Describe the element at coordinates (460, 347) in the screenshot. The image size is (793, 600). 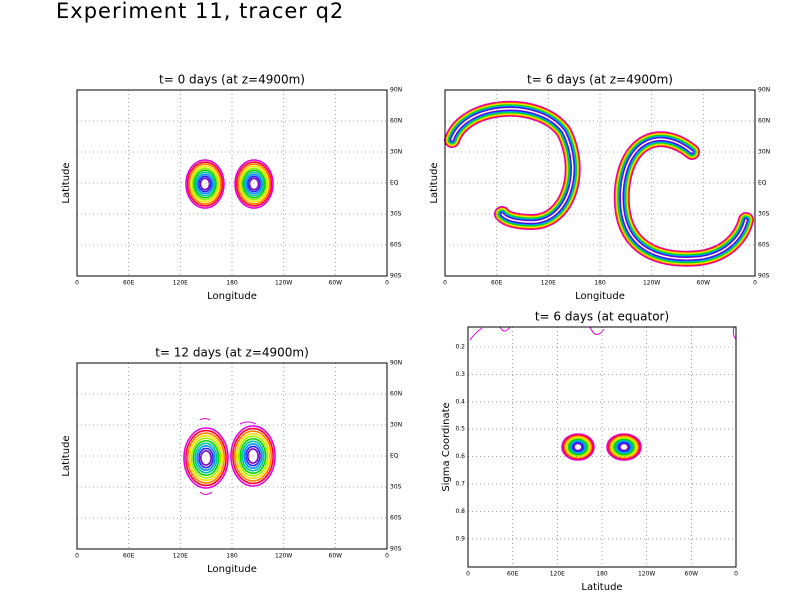
I see `y-tick-label: 0.2` at that location.